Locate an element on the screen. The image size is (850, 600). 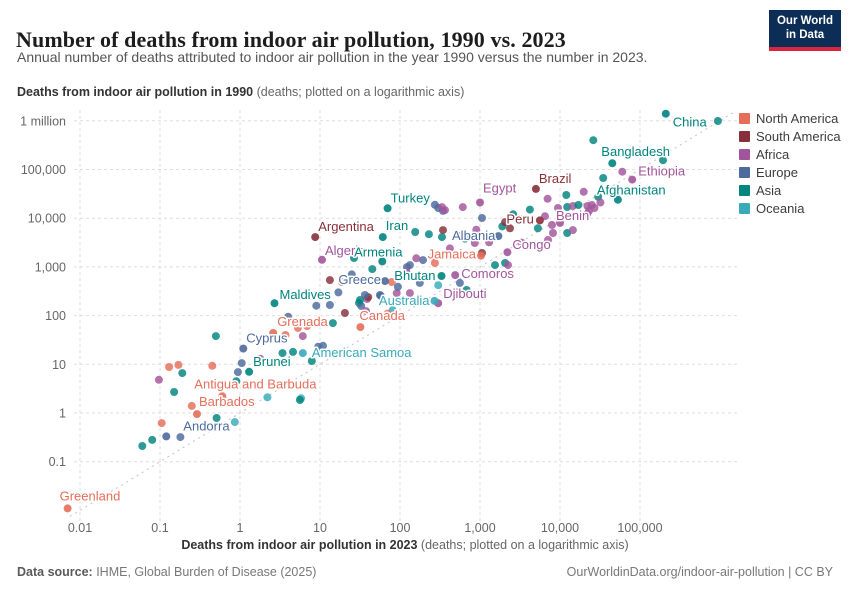
data-point-albania is located at coordinates (498, 236).